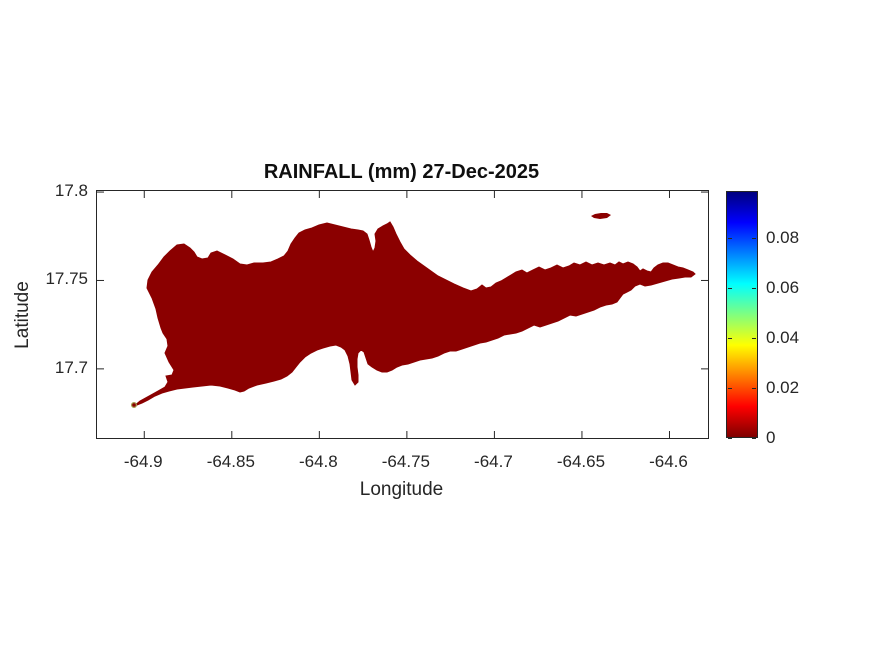 The width and height of the screenshot is (875, 656). Describe the element at coordinates (771, 437) in the screenshot. I see `colorbar-tick-label: 0` at that location.